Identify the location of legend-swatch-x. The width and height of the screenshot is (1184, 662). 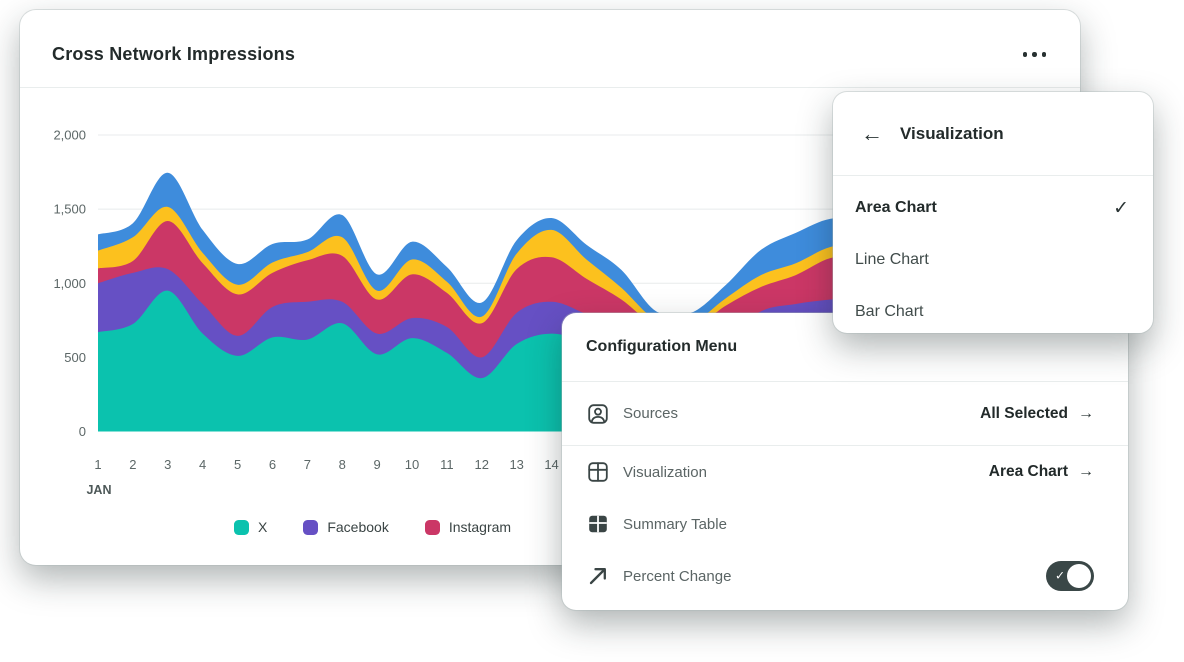
(241, 527).